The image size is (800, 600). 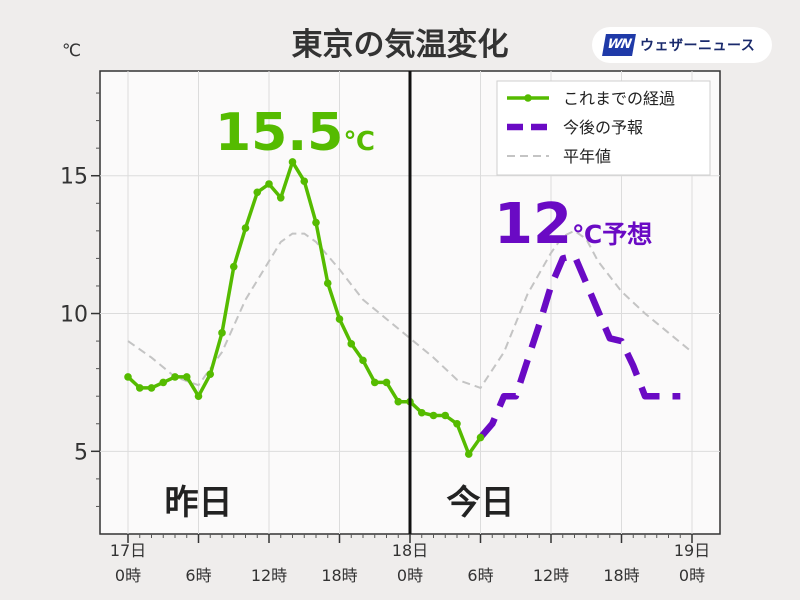 I want to click on legend-observed-marker, so click(x=528, y=98).